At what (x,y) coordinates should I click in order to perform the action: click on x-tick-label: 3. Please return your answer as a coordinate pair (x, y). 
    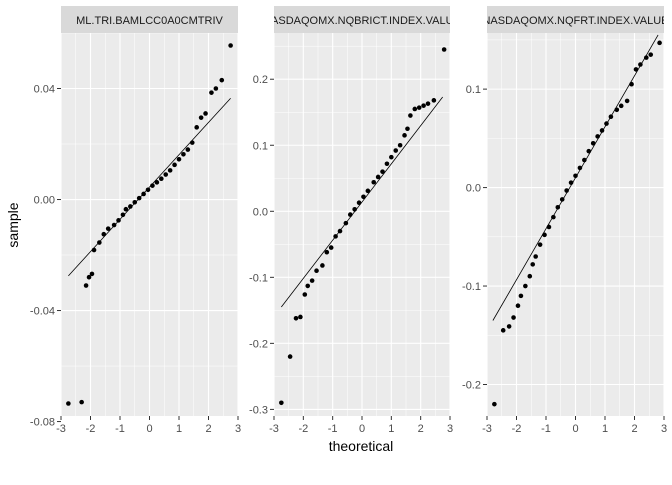
    Looking at the image, I should click on (450, 429).